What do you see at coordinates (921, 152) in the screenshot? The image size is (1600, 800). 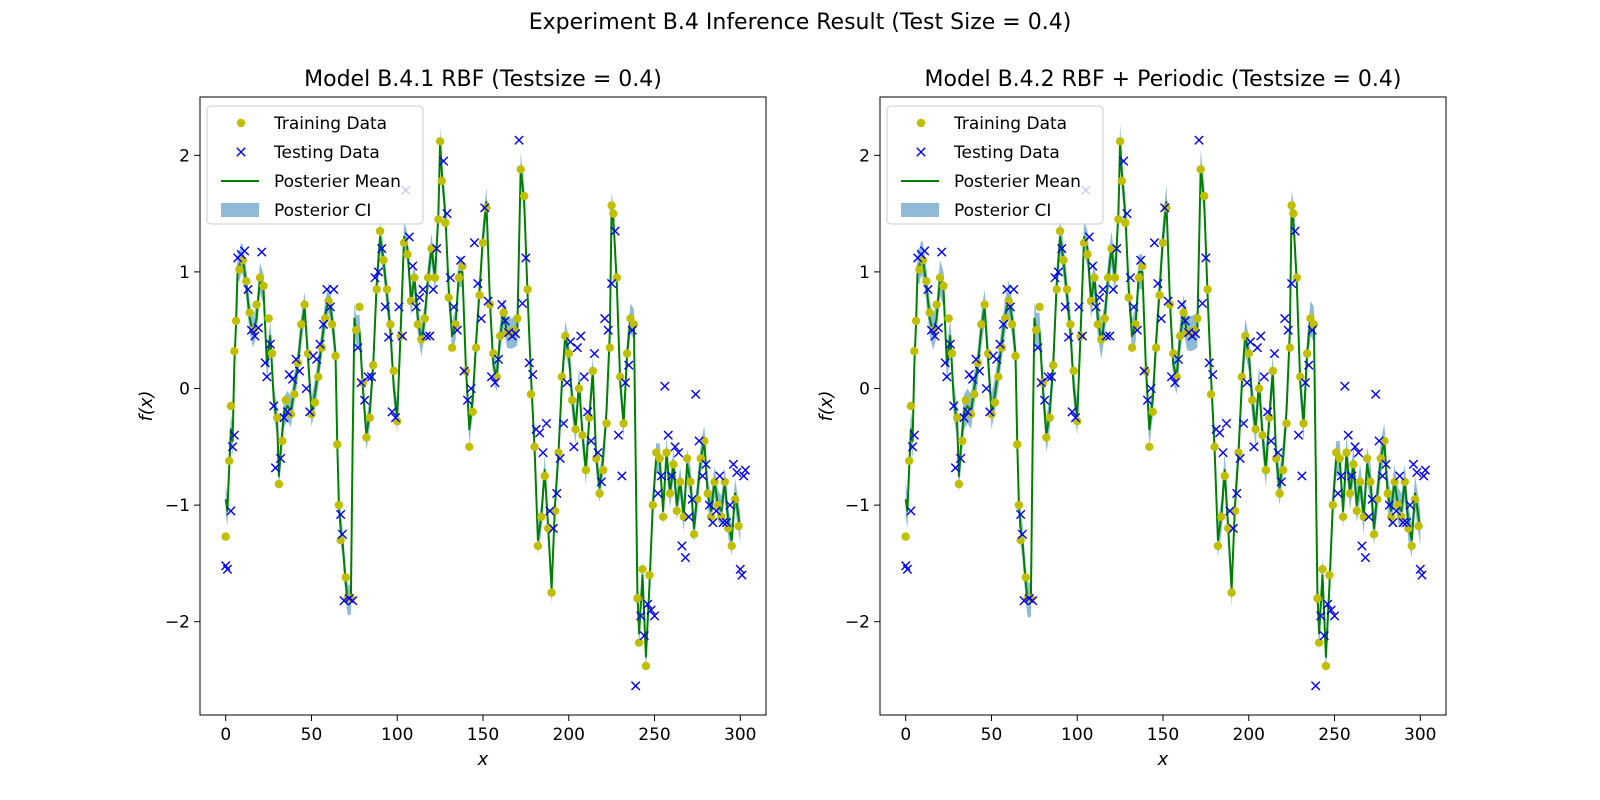 I see `legend-testing-marker` at bounding box center [921, 152].